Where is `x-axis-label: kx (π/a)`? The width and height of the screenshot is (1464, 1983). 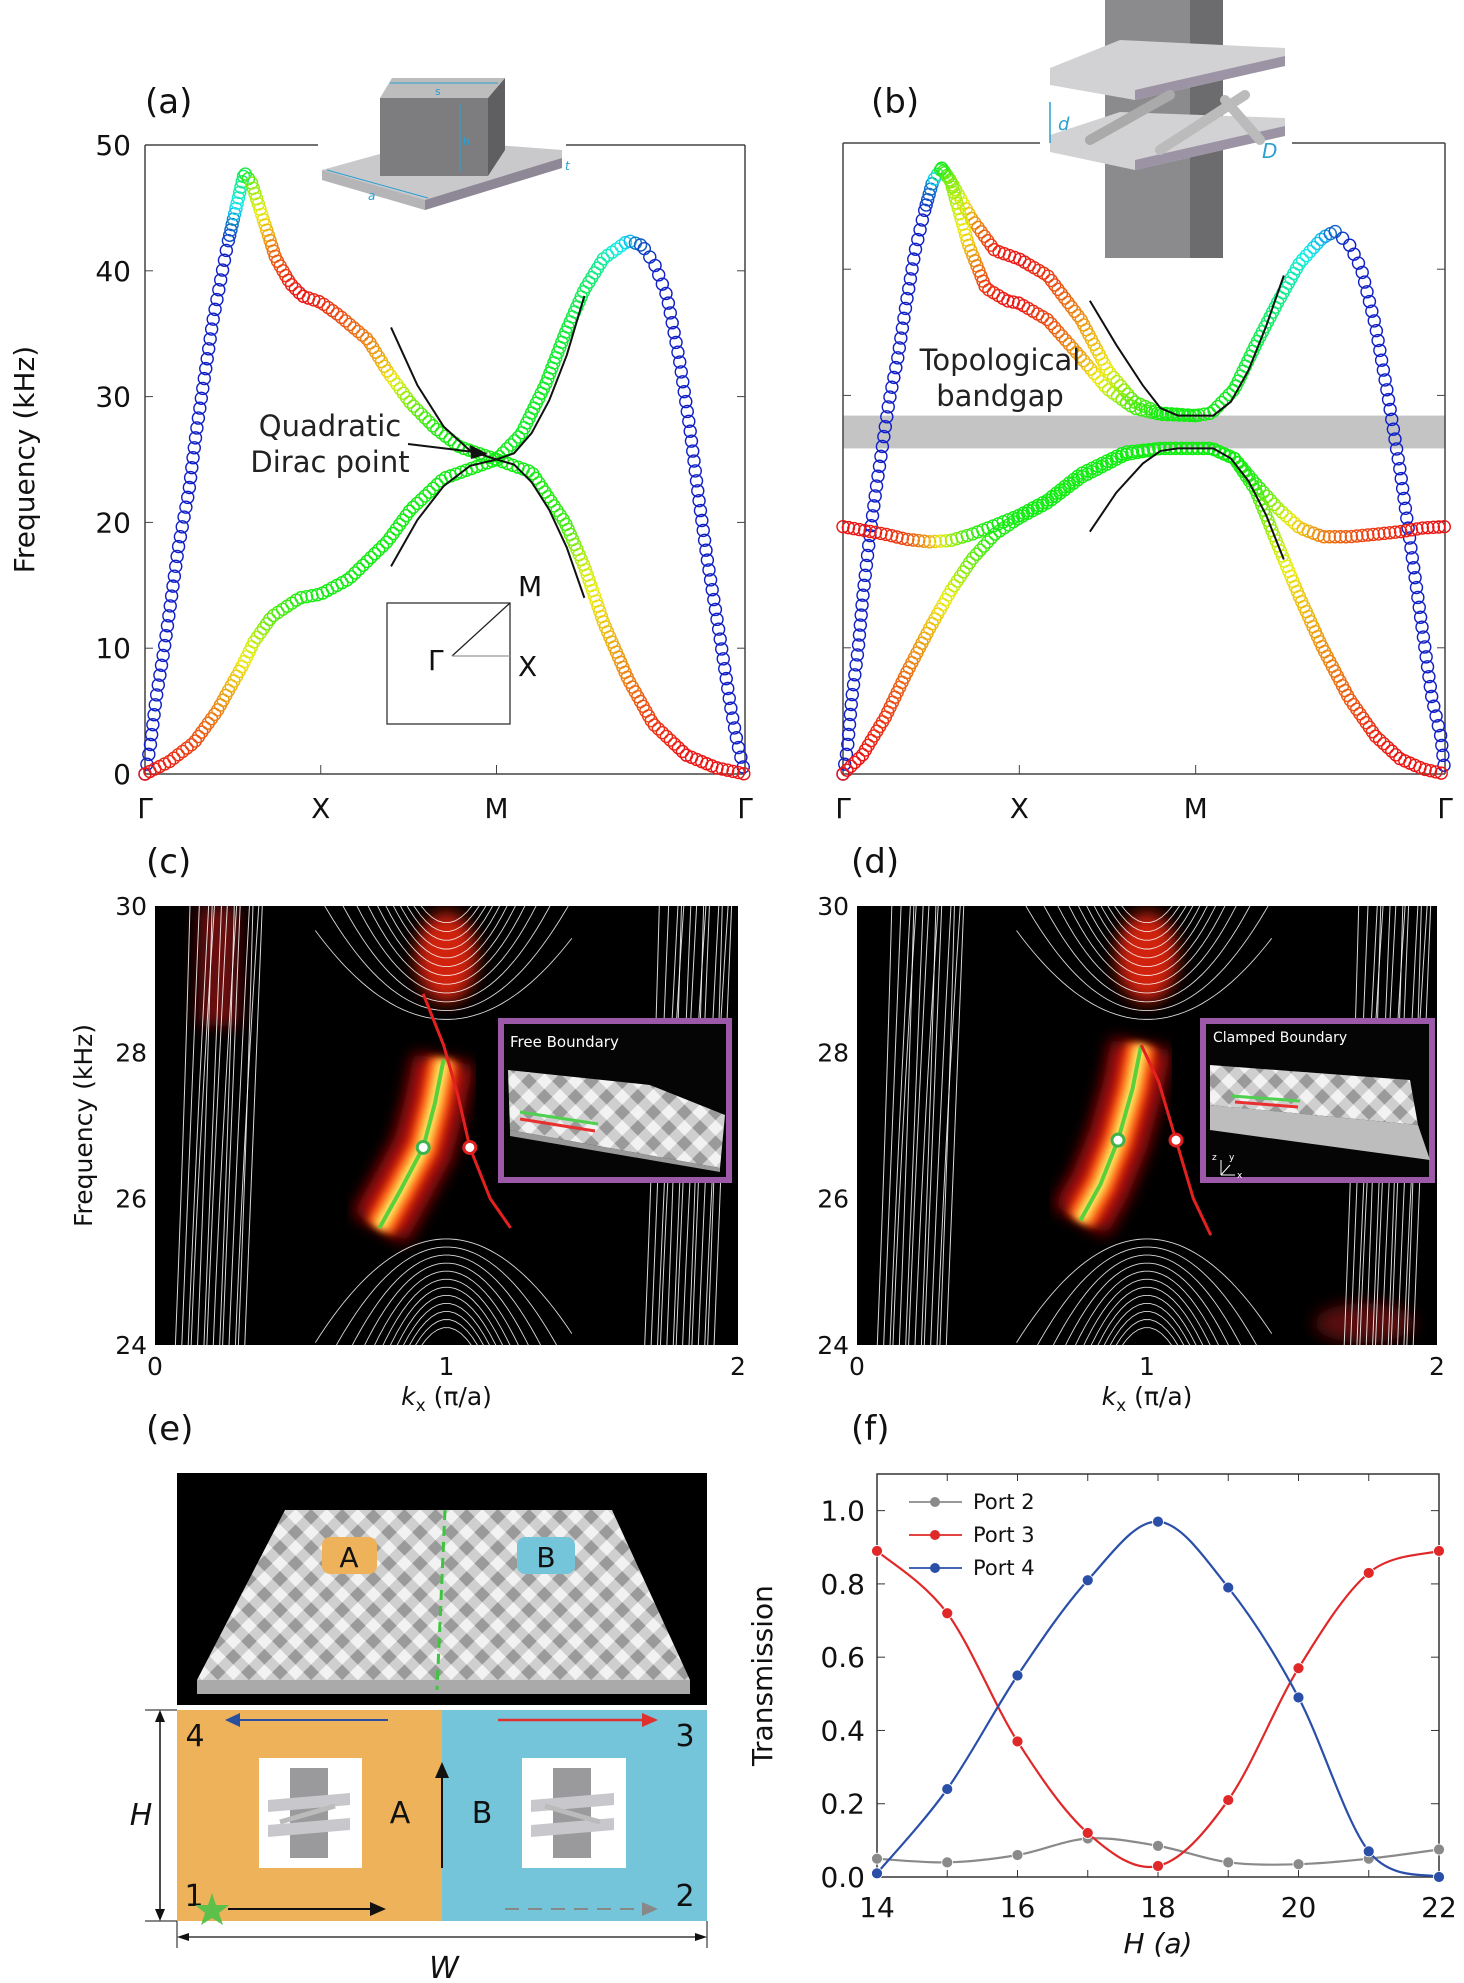
x-axis-label: kx (π/a) is located at coordinates (1147, 1399).